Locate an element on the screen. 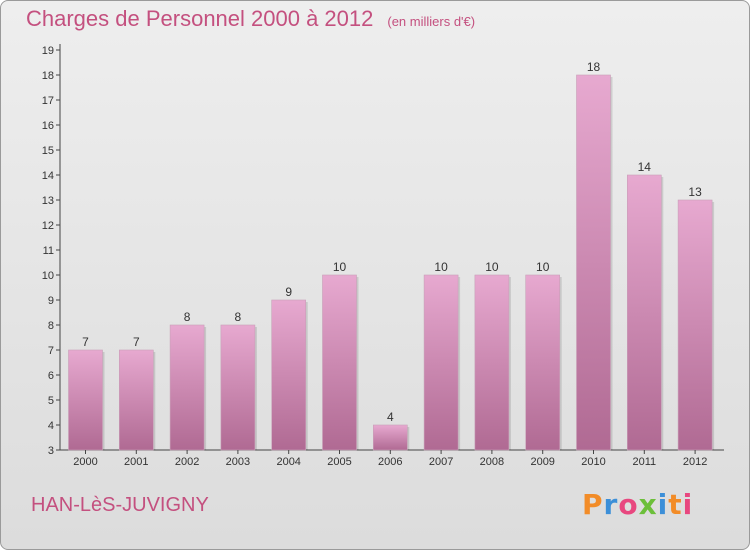 This screenshot has width=750, height=550. commune-name: HAN-LèS-JUVIGNY is located at coordinates (120, 505).